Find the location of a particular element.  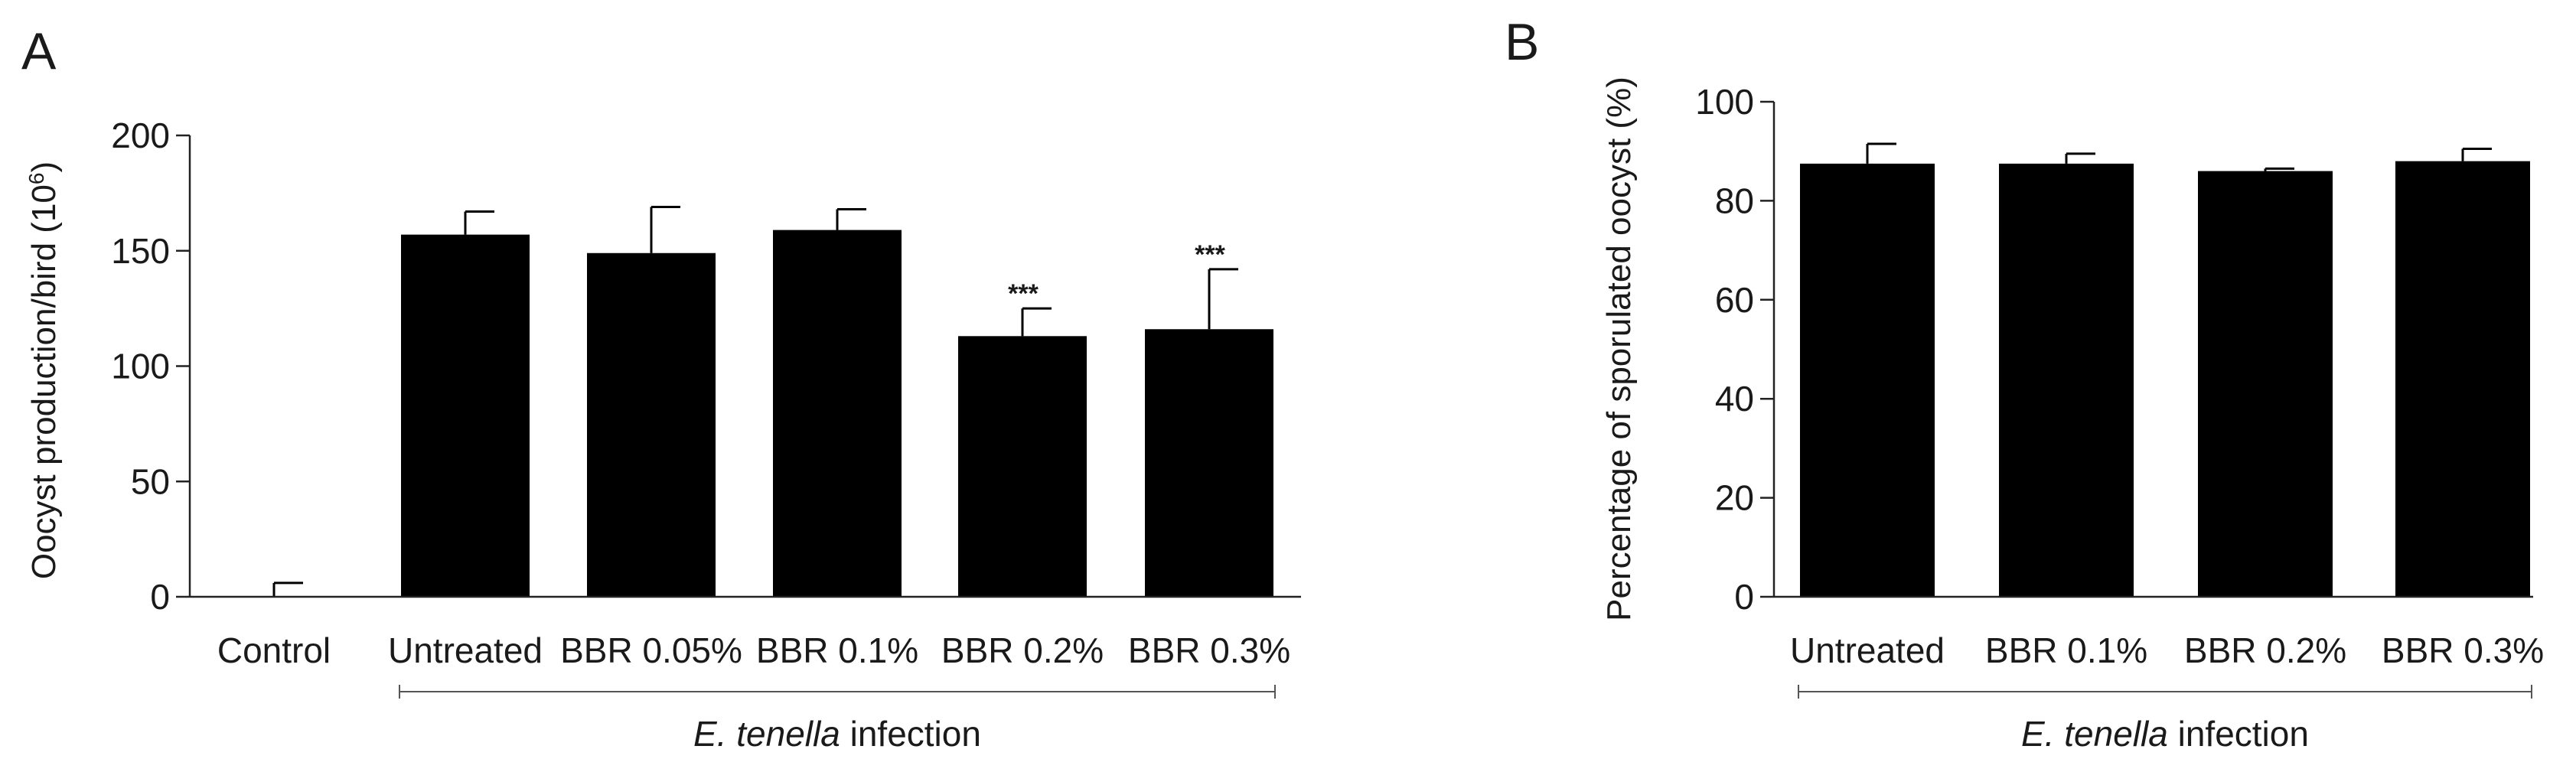

panel-b-group-bracket is located at coordinates (2165, 692).